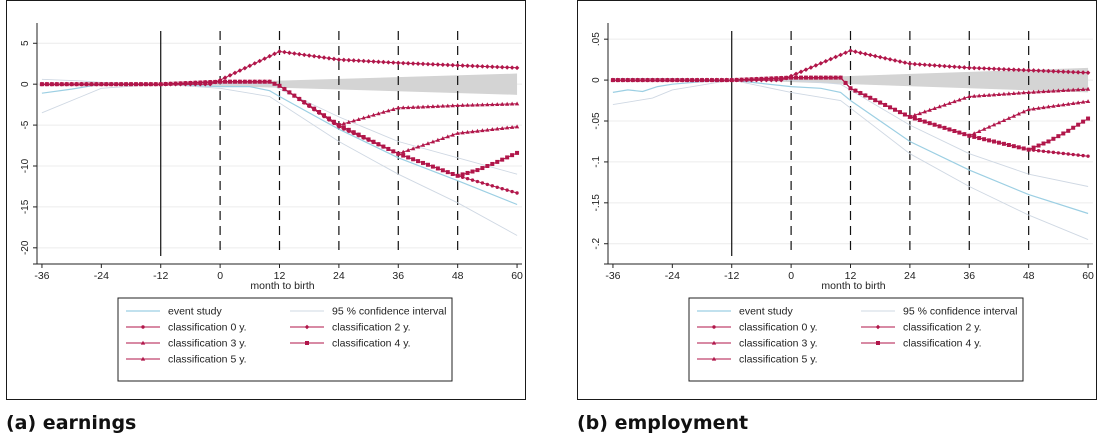 The width and height of the screenshot is (1098, 436). Describe the element at coordinates (757, 328) in the screenshot. I see `legend-item: classification 0 y.` at that location.